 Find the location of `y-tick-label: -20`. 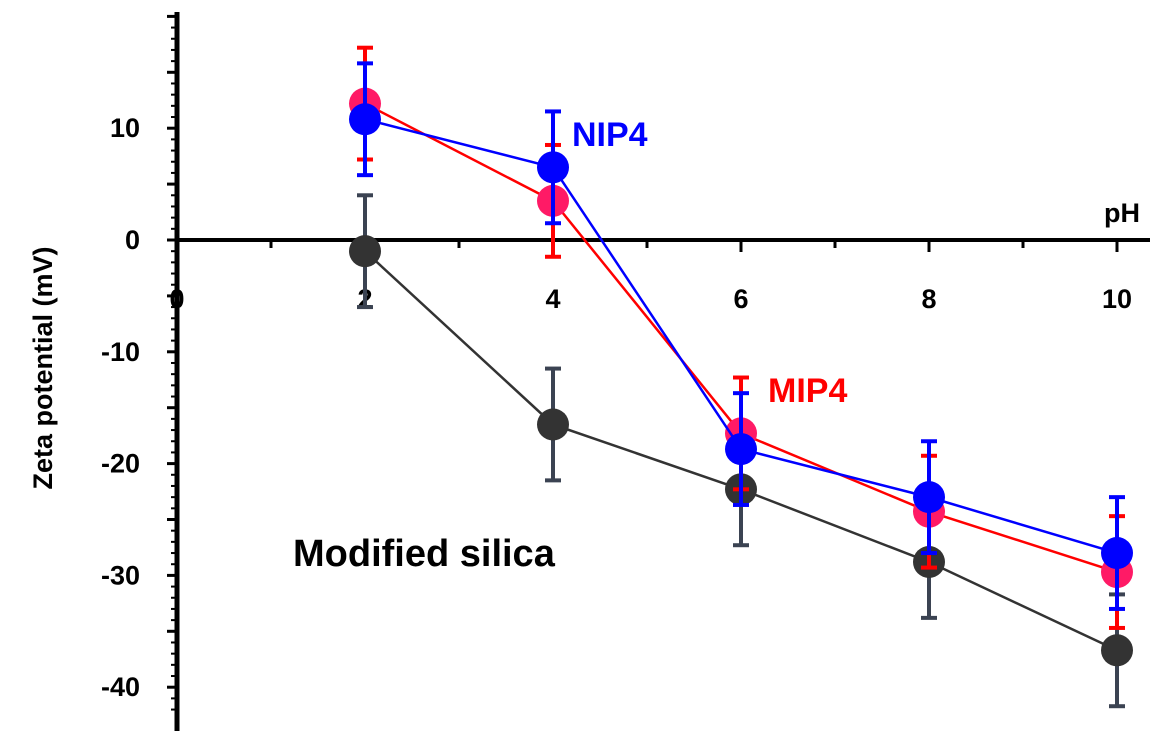

y-tick-label: -20 is located at coordinates (120, 464).